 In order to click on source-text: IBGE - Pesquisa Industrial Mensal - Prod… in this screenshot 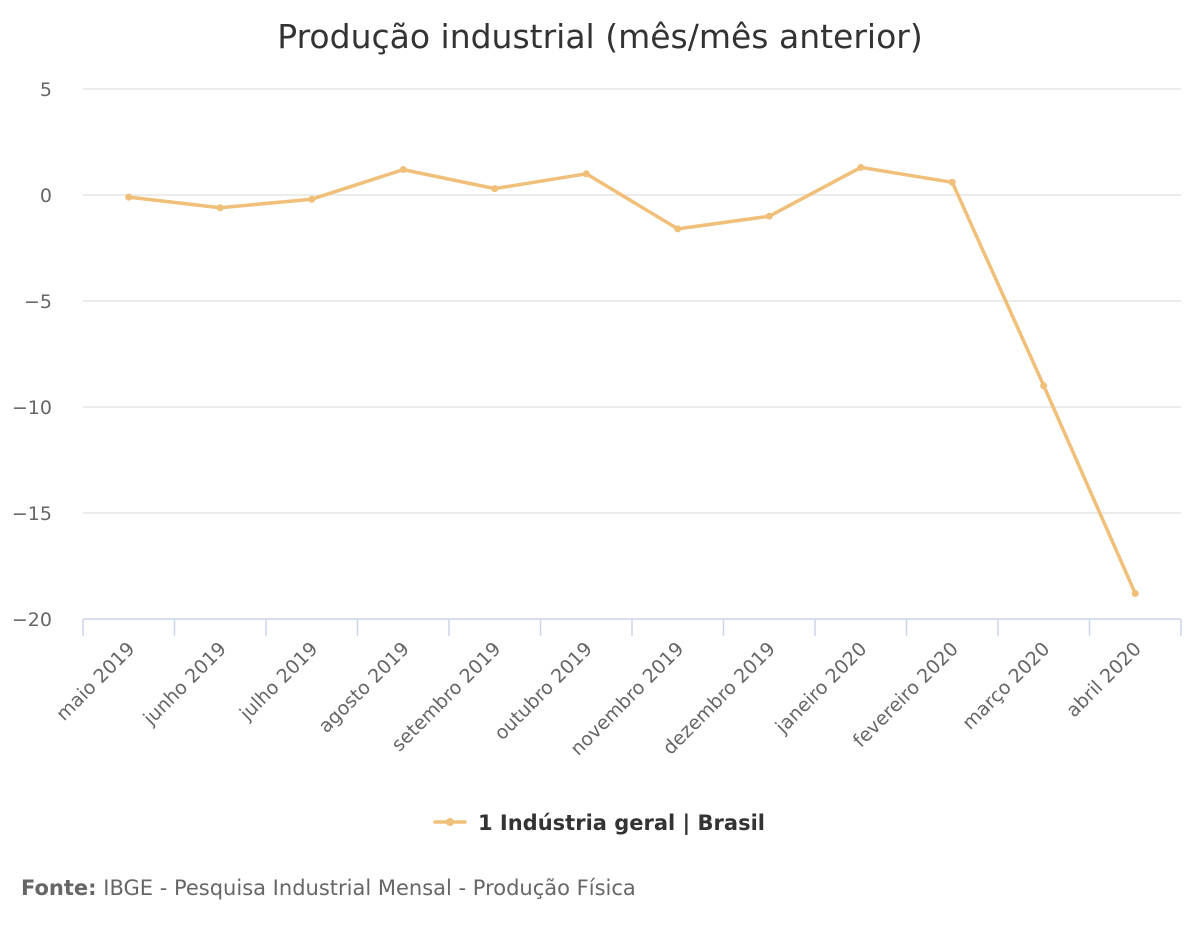, I will do `click(369, 888)`.